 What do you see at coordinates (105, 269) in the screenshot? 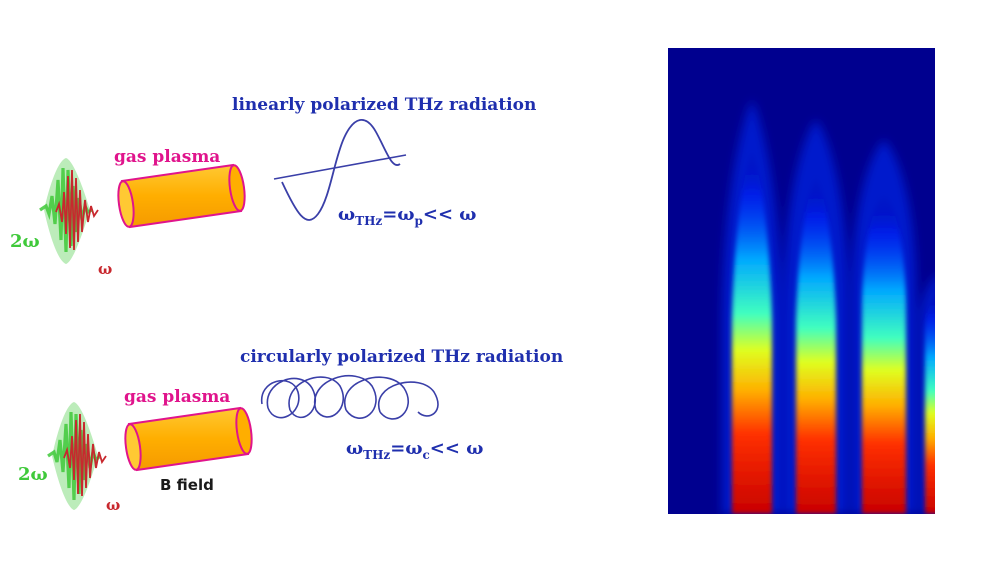
I see `top-pulse-w-label: ω` at bounding box center [105, 269].